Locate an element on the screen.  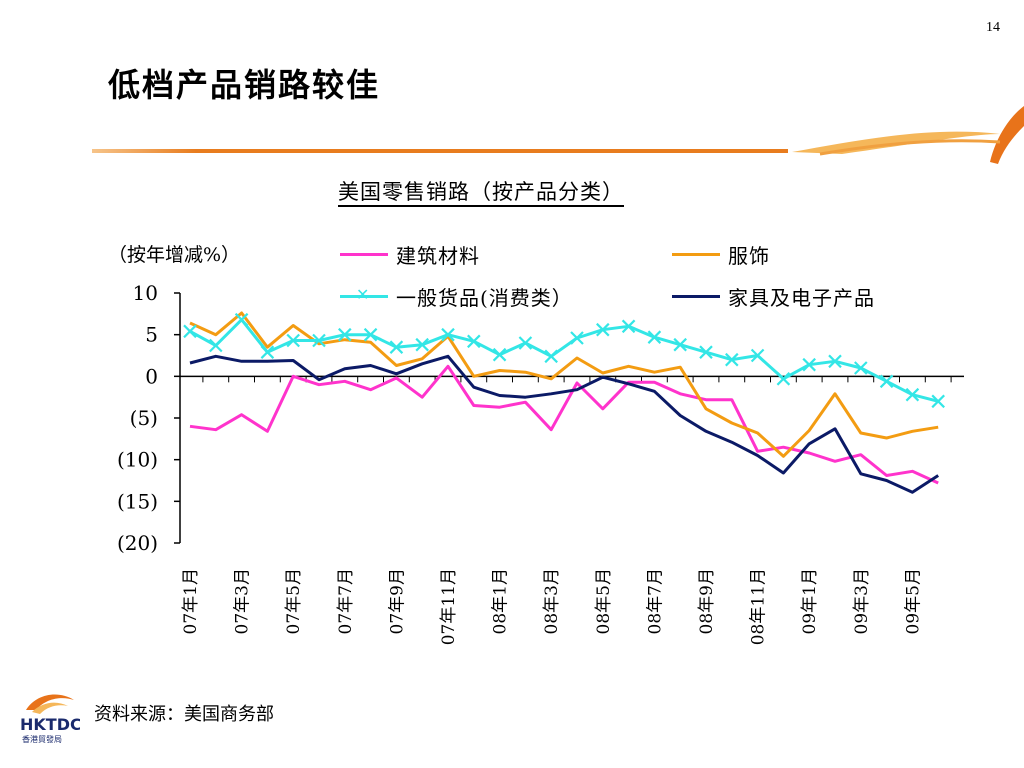
x-tick-label: 07年5月 is located at coordinates (294, 601).